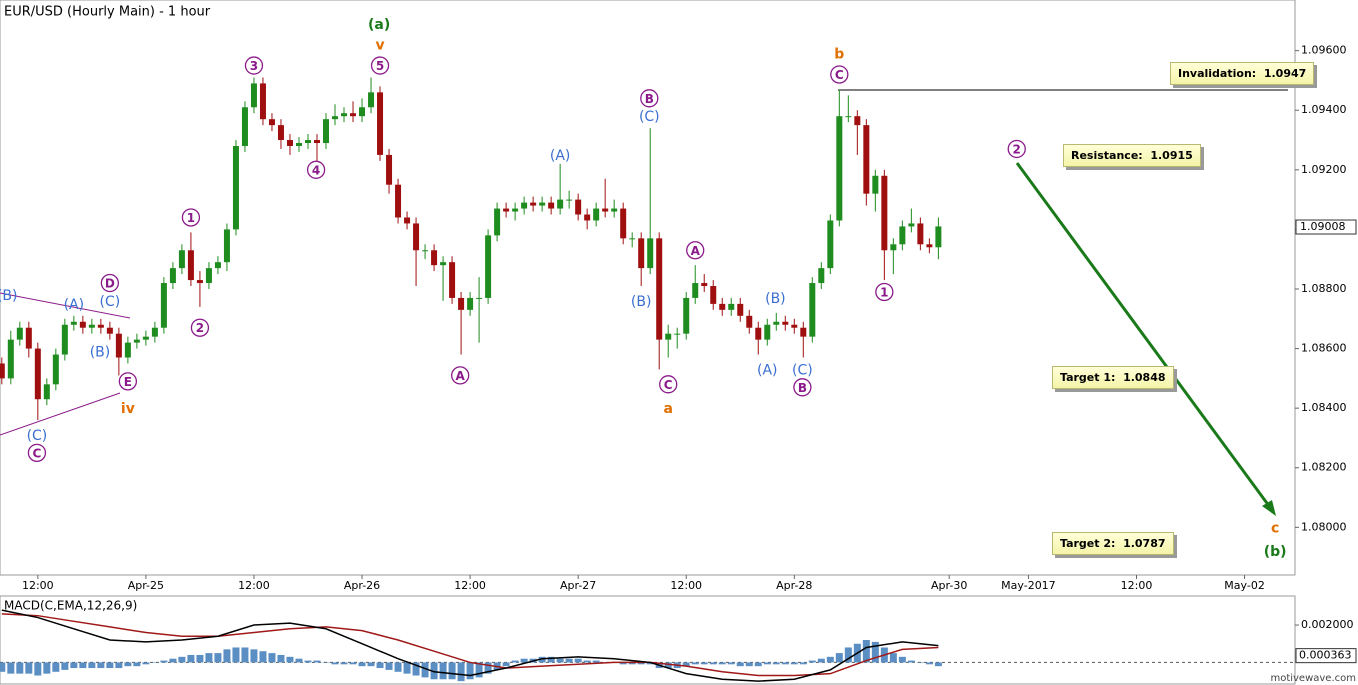  I want to click on macd-title: MACD(C,EMA,12,26,9), so click(70, 606).